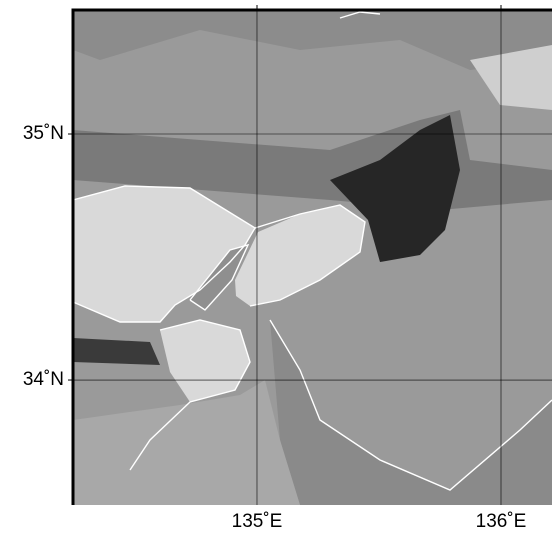 Image resolution: width=552 pixels, height=538 pixels. I want to click on osaka-bay, so click(300, 255).